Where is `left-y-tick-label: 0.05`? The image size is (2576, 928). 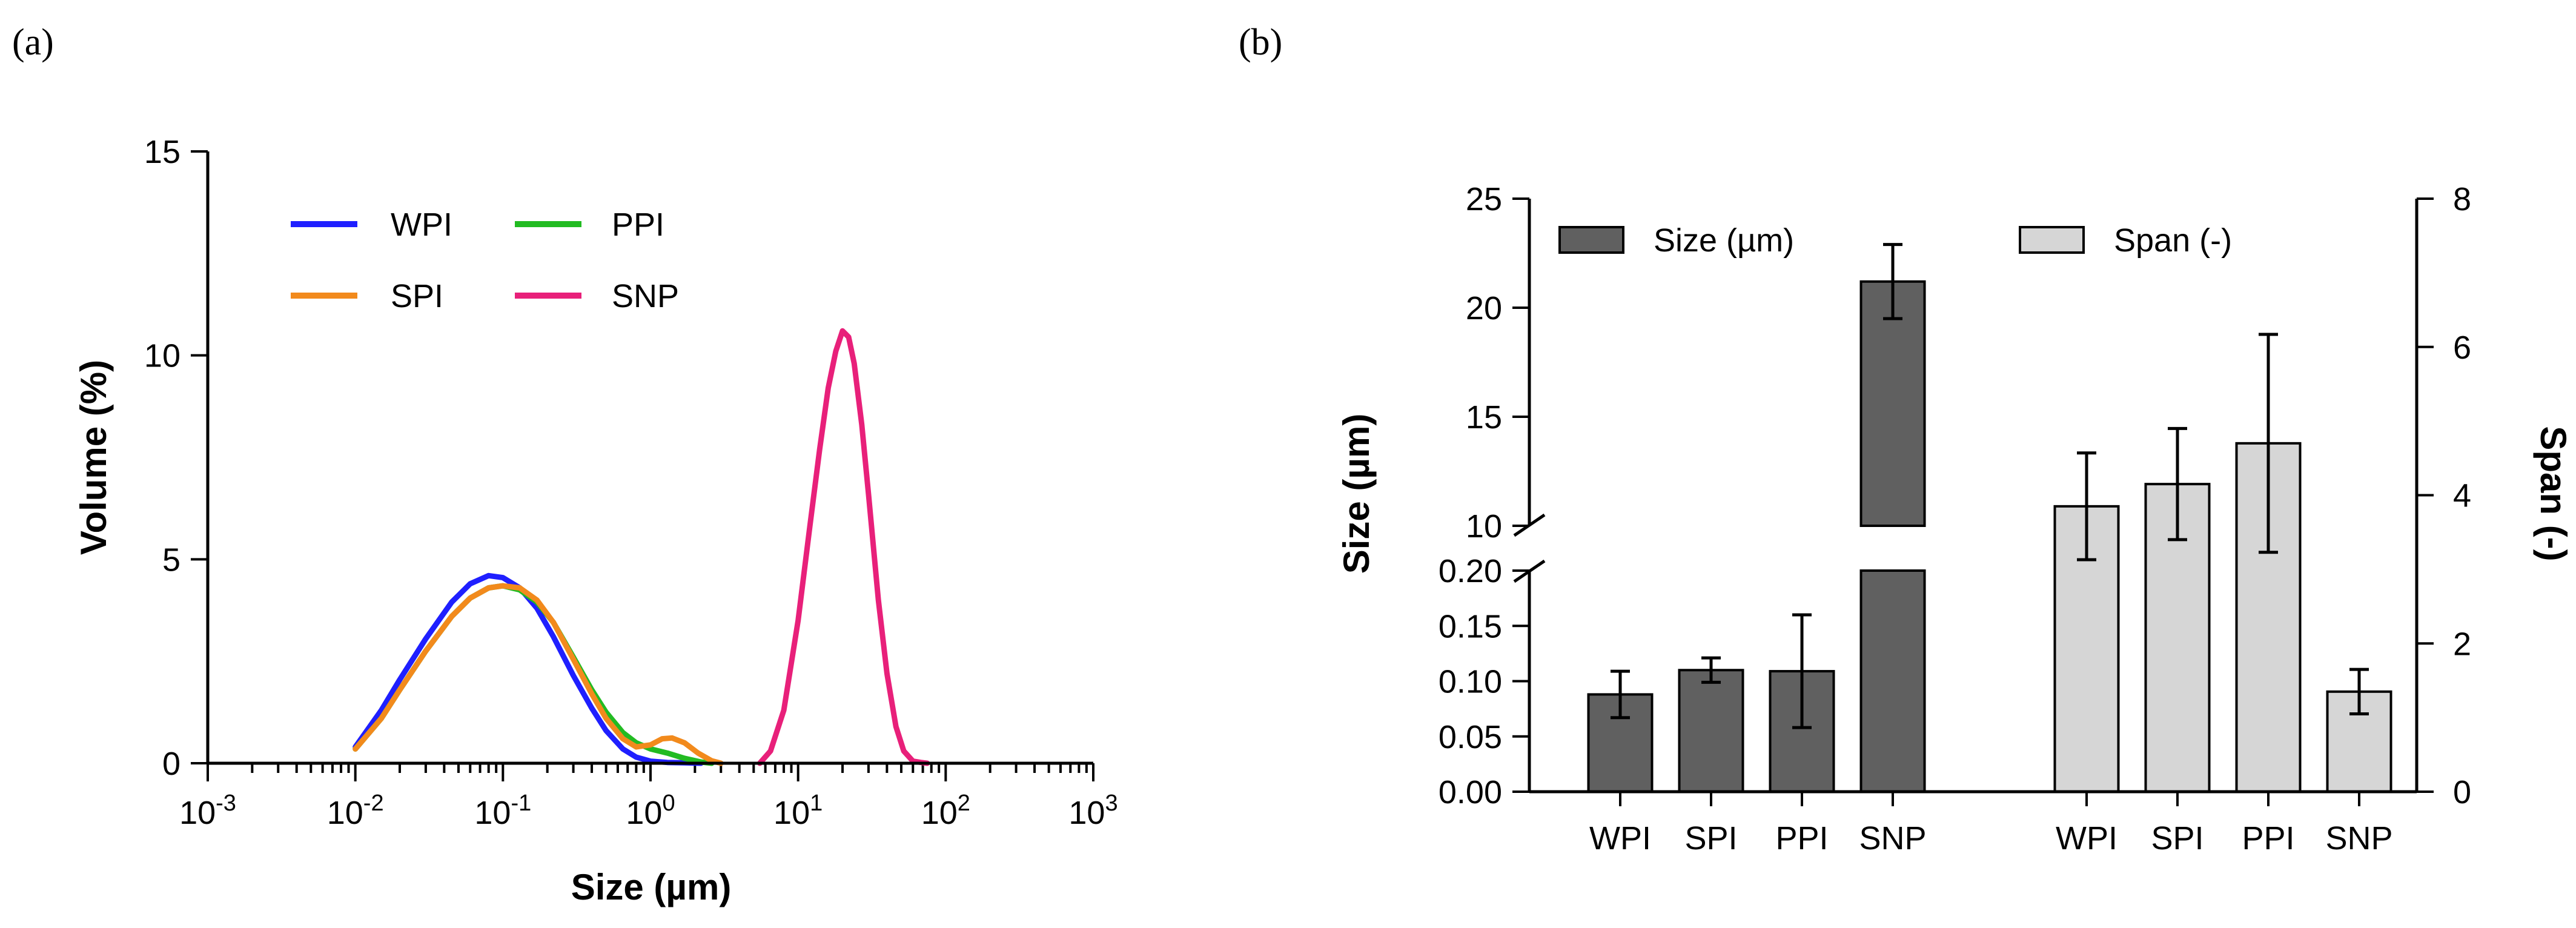 left-y-tick-label: 0.05 is located at coordinates (1470, 737).